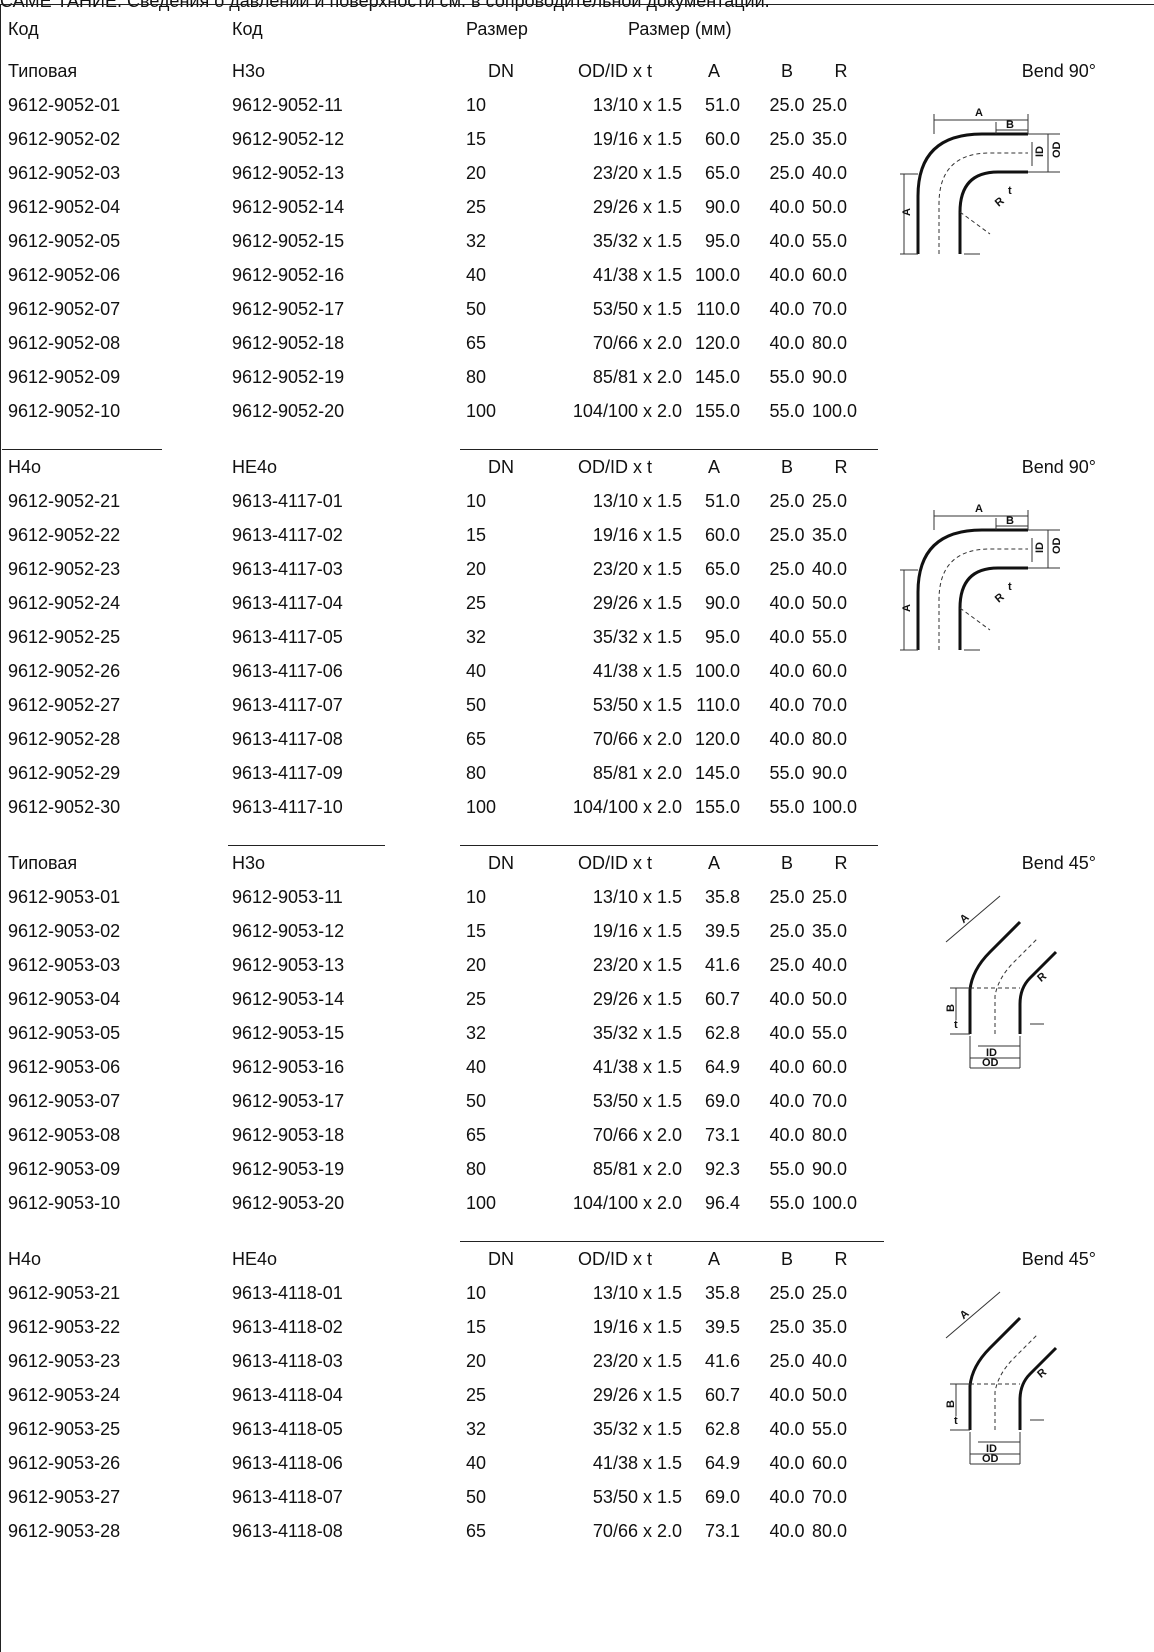  What do you see at coordinates (288, 377) in the screenshot?
I see `table-cell-alt-code: 9612-9052-19` at bounding box center [288, 377].